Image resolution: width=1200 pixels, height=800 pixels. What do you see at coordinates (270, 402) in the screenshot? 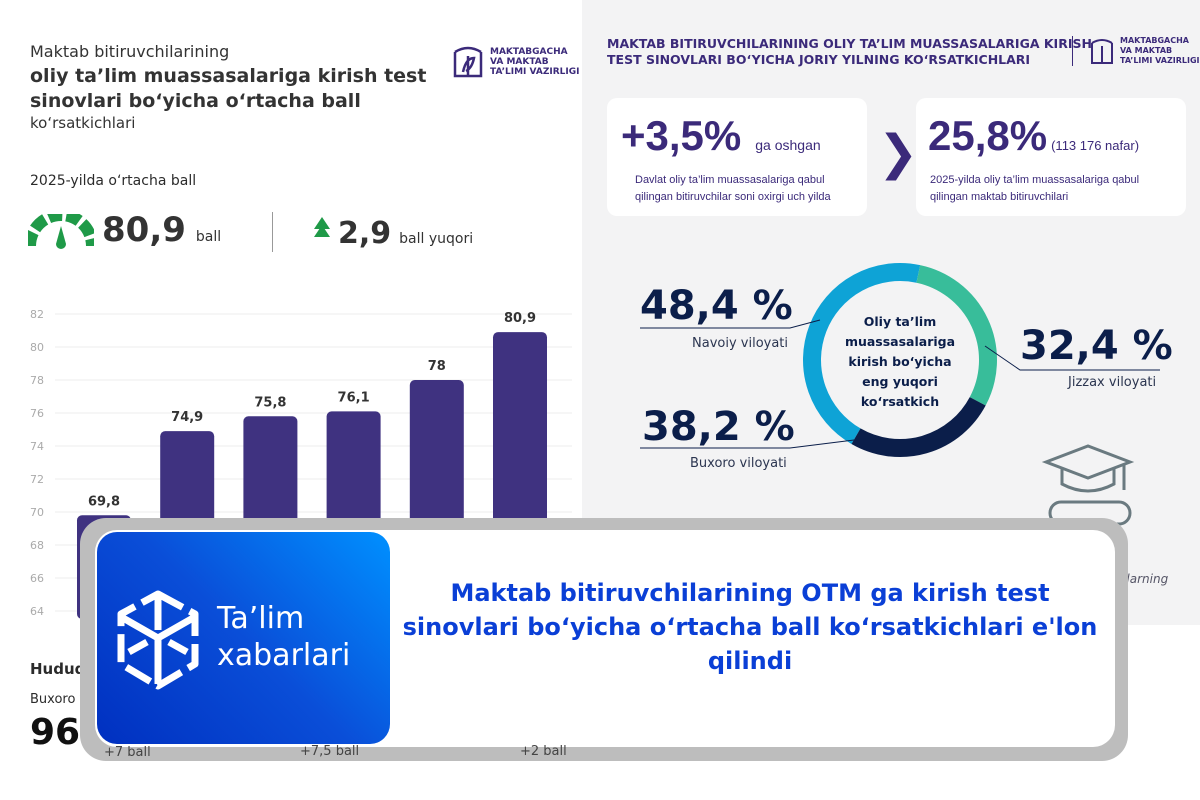
I see `bar-value-label: 75,8` at bounding box center [270, 402].